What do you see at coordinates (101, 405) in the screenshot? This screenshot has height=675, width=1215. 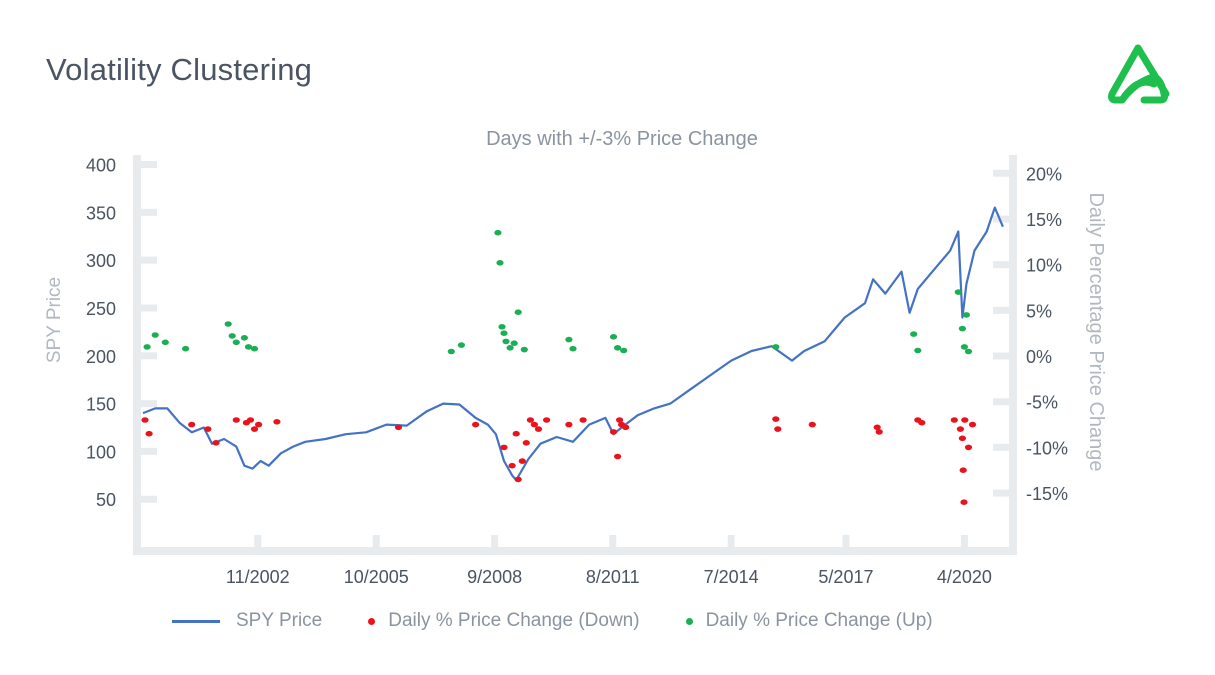 I see `y-tick-label: 150` at bounding box center [101, 405].